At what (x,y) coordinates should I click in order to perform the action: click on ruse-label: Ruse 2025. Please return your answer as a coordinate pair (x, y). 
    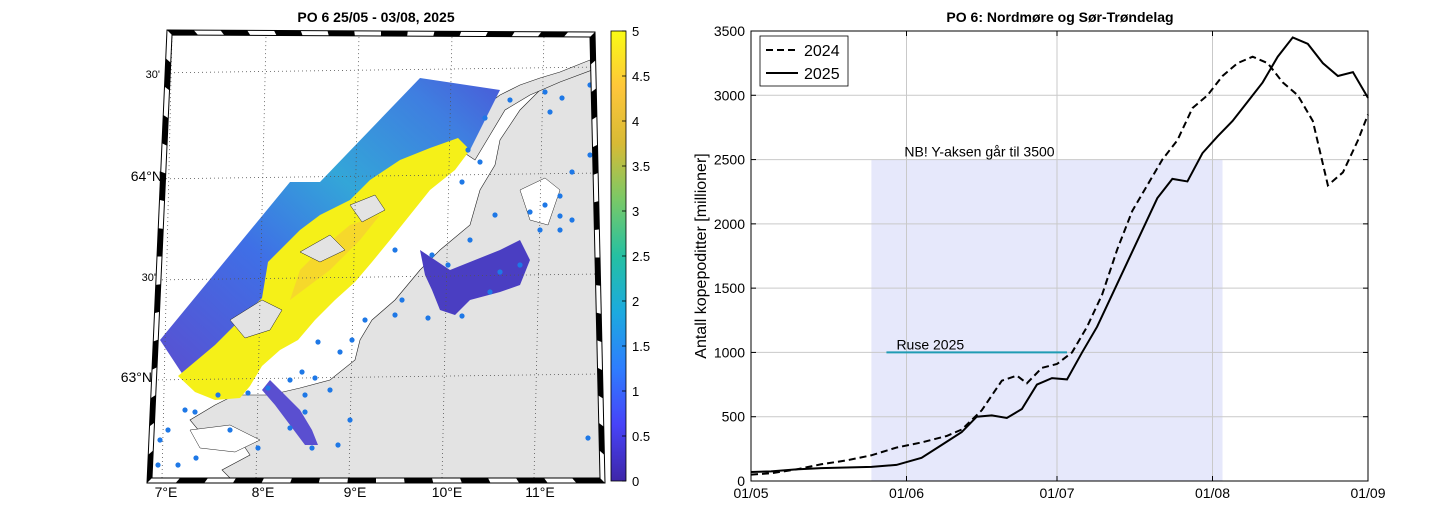
    Looking at the image, I should click on (930, 344).